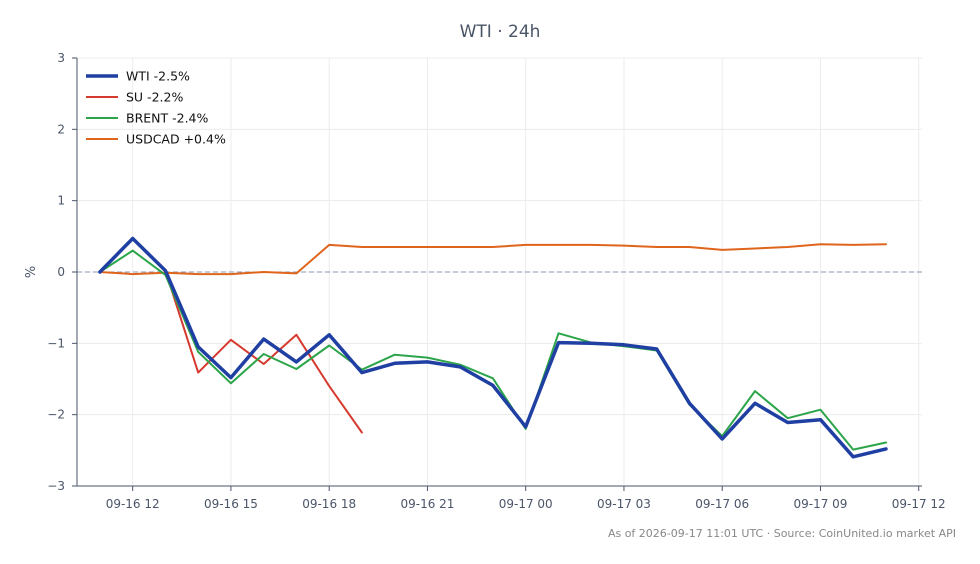 The height and width of the screenshot is (564, 980). I want to click on y-tick-label: 0, so click(61, 272).